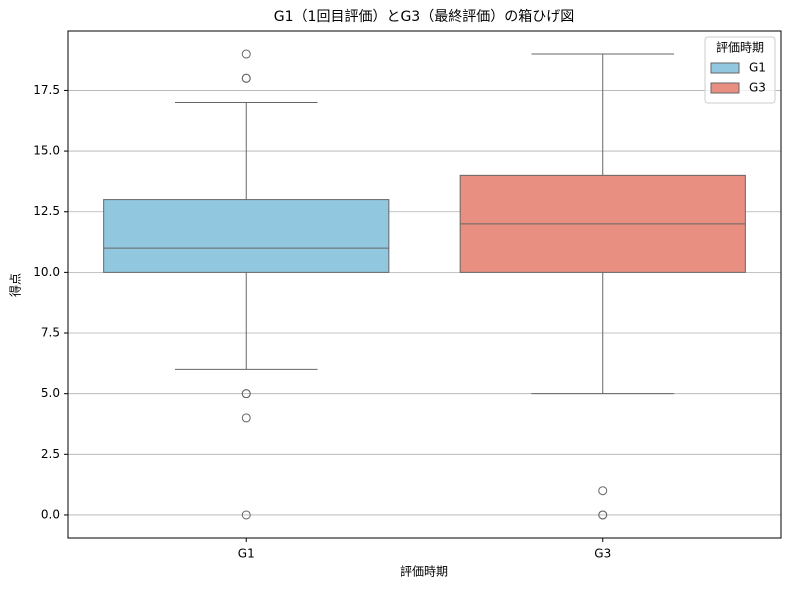  I want to click on y-tick-label: 12.5, so click(46, 211).